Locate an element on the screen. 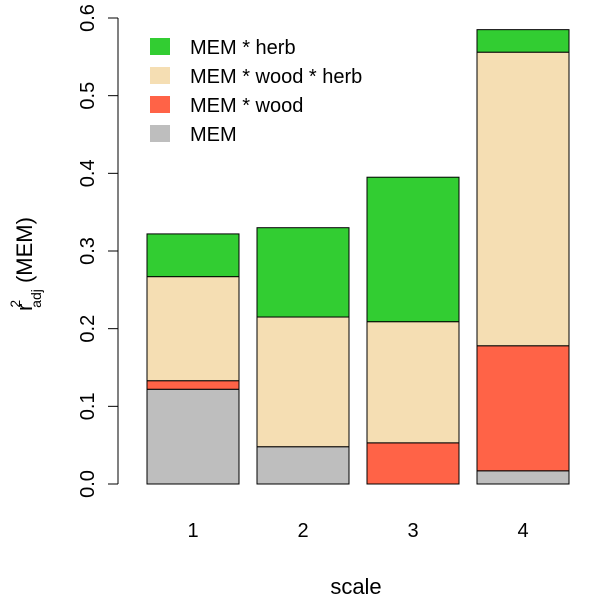 This screenshot has width=600, height=600. legend: MEM * herb MEM * wood * herb MEM * wood MEM is located at coordinates (256, 91).